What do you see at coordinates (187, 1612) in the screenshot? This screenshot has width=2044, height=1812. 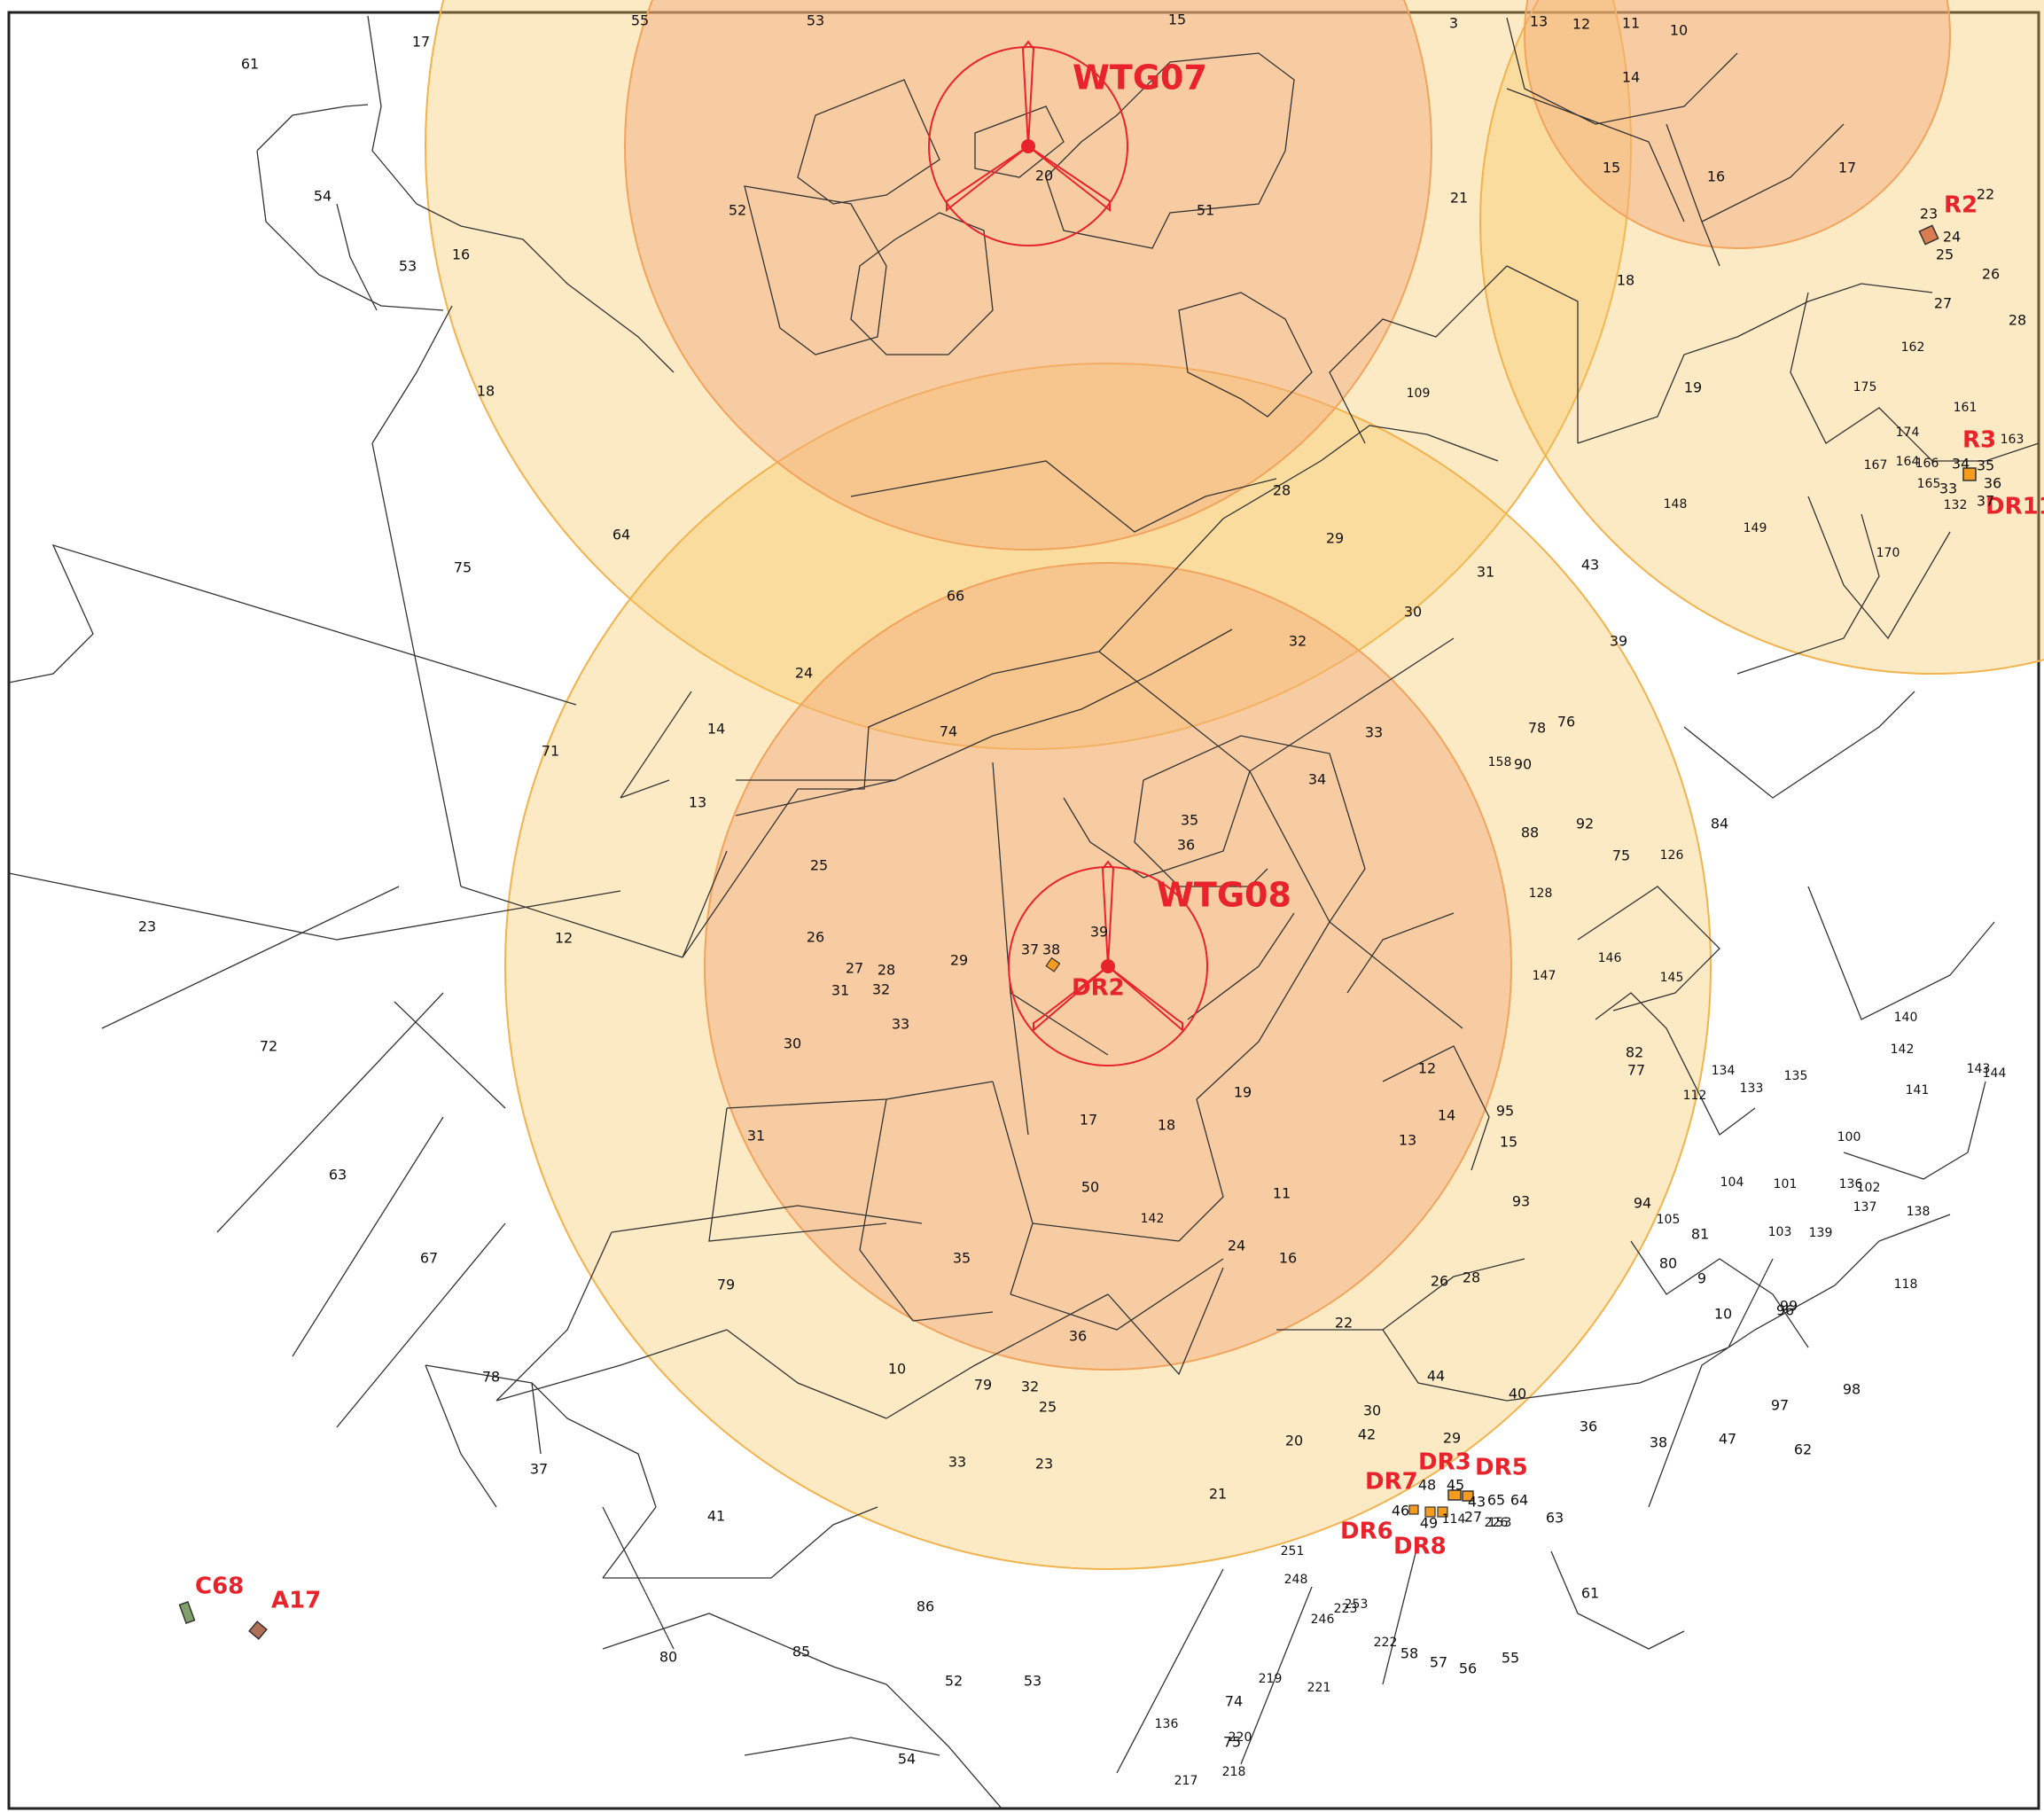 I see `marker-c68` at bounding box center [187, 1612].